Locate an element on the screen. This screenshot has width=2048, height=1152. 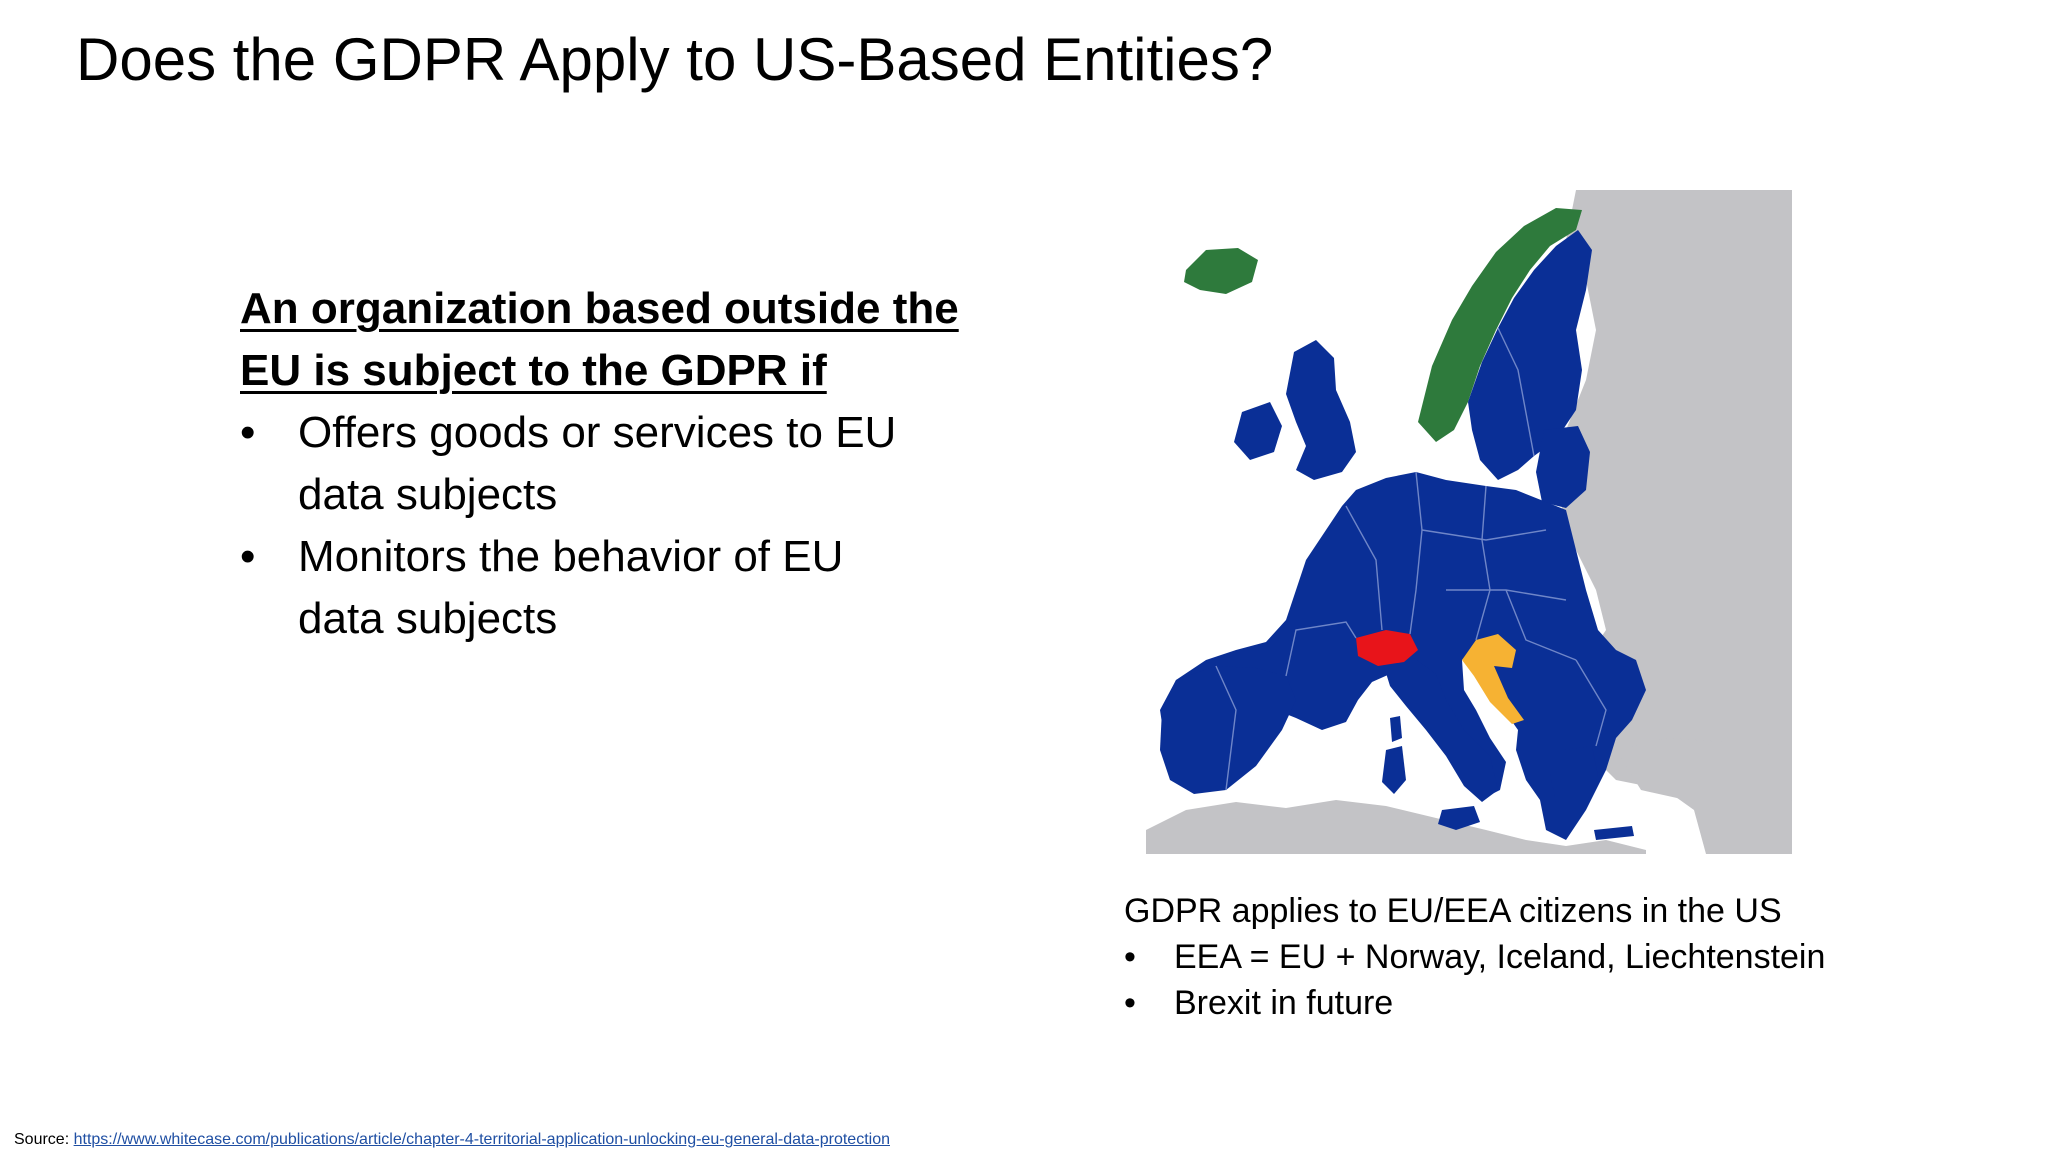
map-sicily is located at coordinates (1459, 818).